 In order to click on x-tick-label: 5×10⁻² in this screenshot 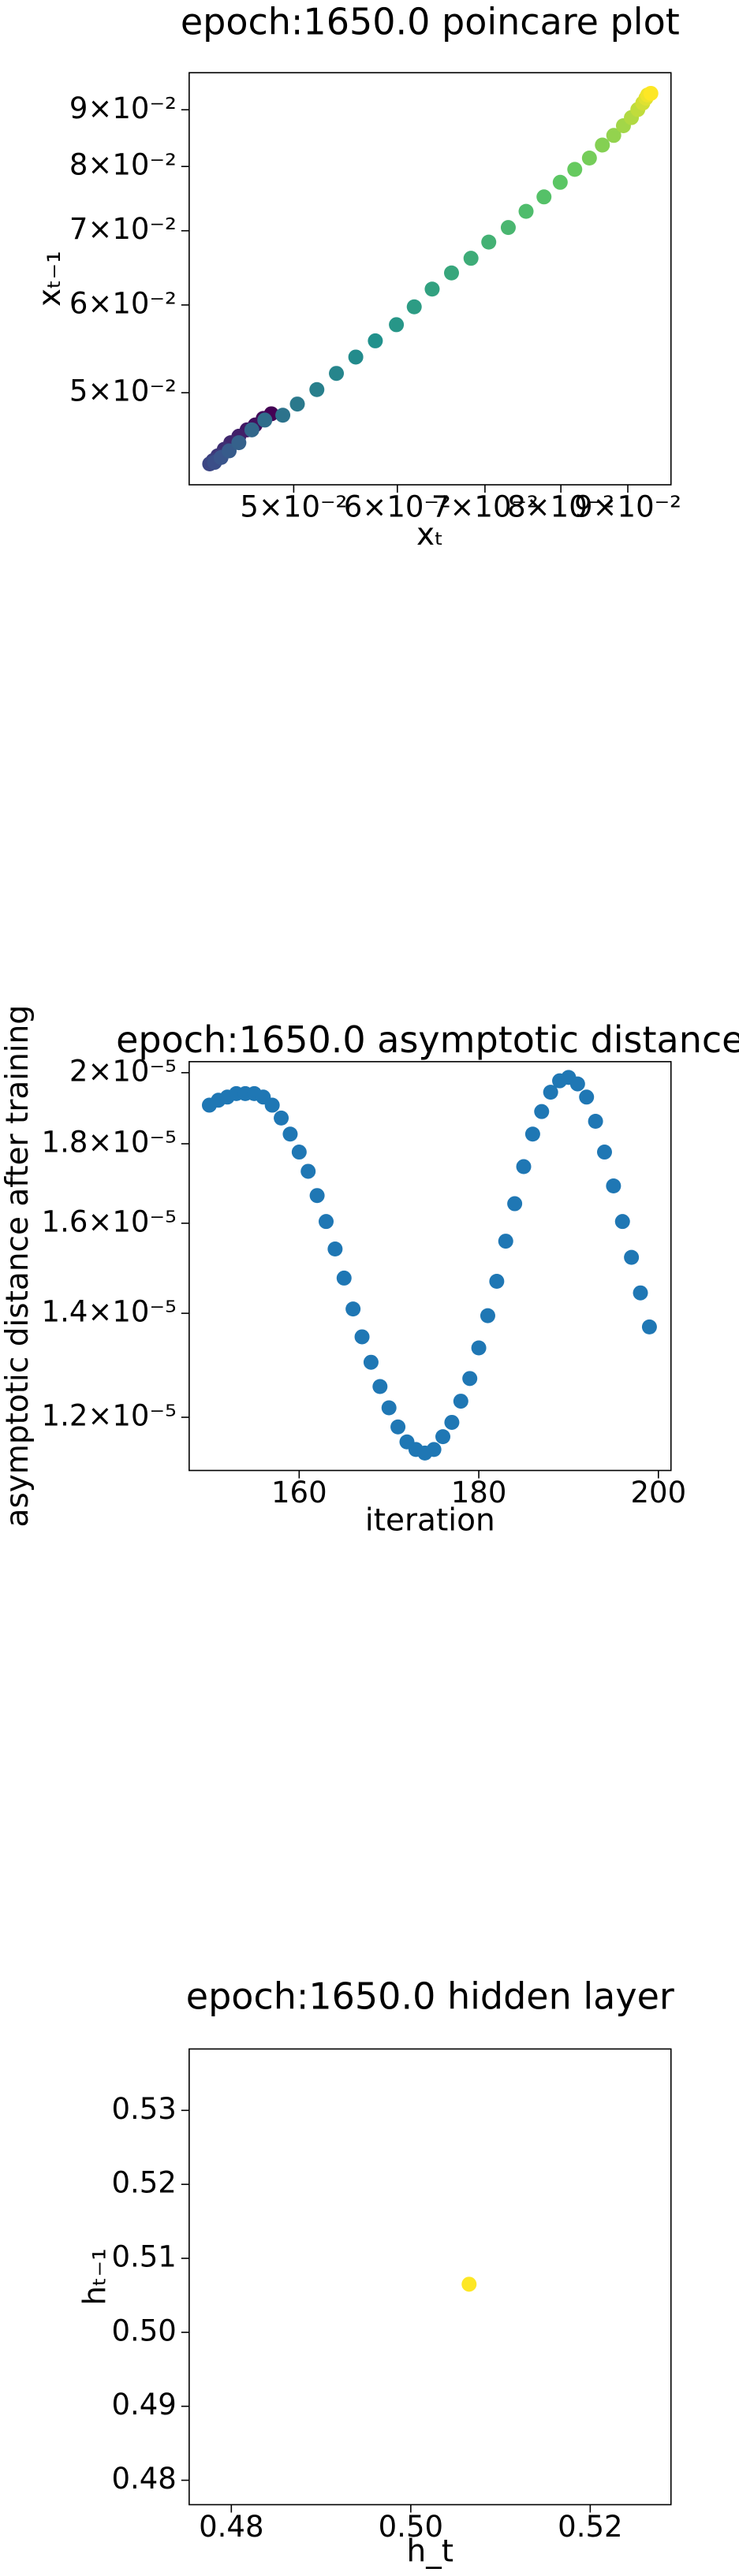, I will do `click(294, 507)`.